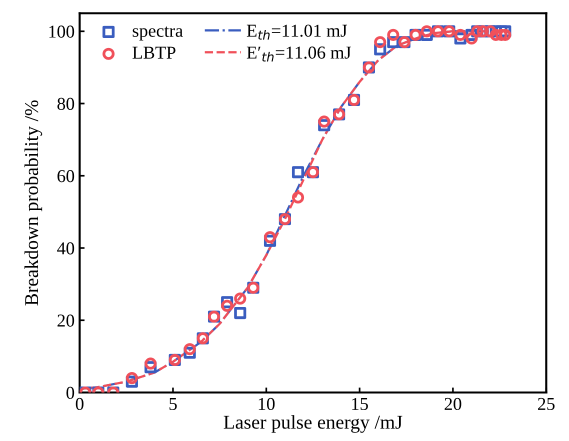 Image resolution: width=569 pixels, height=441 pixels. Describe the element at coordinates (298, 54) in the screenshot. I see `legend-label: E′$_{th}$=11.06 mJ` at that location.